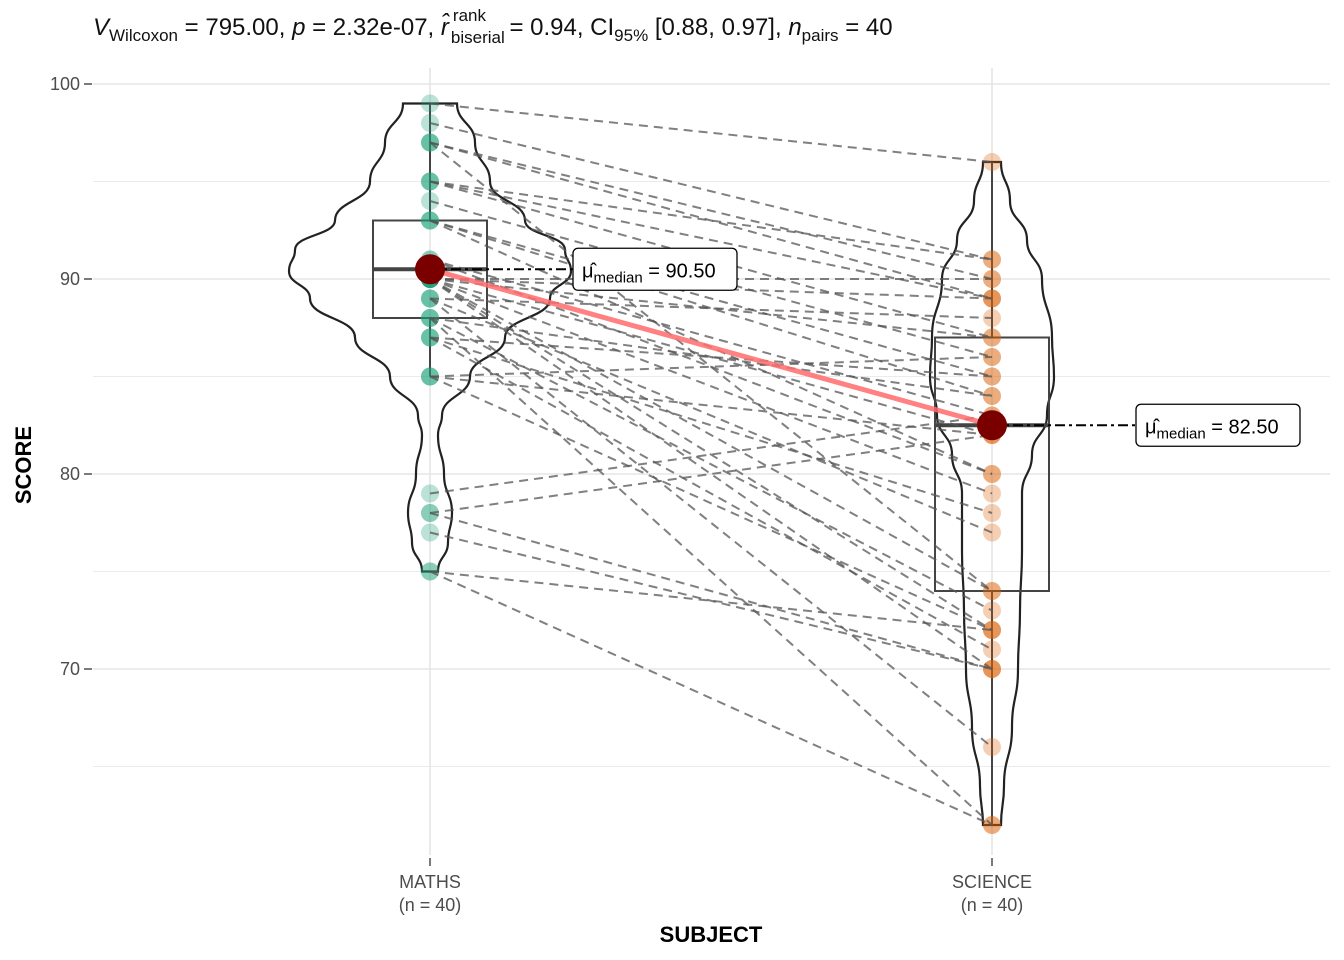 The height and width of the screenshot is (960, 1344). What do you see at coordinates (1242, 427) in the screenshot?
I see `median-value: = 82.50` at bounding box center [1242, 427].